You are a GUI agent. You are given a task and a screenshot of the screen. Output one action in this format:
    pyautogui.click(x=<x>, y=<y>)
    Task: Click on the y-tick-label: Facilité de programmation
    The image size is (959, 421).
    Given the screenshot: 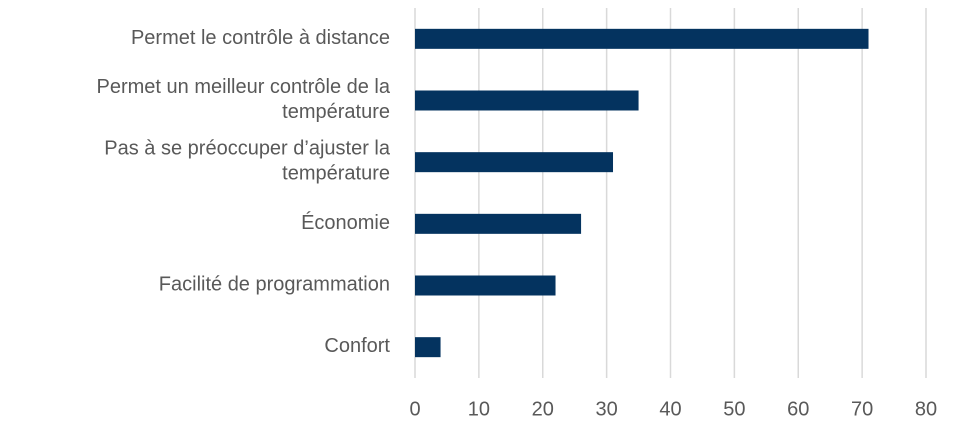 What is the action you would take?
    pyautogui.click(x=274, y=285)
    